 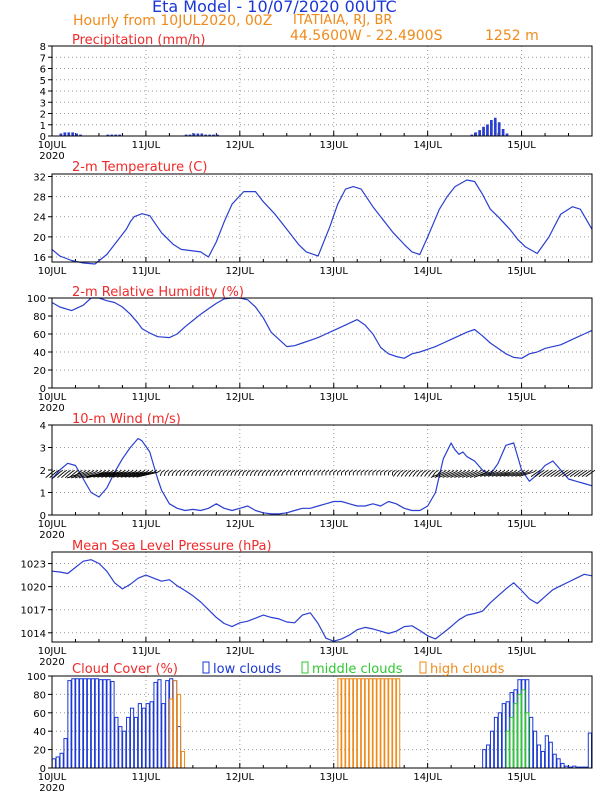 I want to click on x-year-label: 2020, so click(x=51, y=787).